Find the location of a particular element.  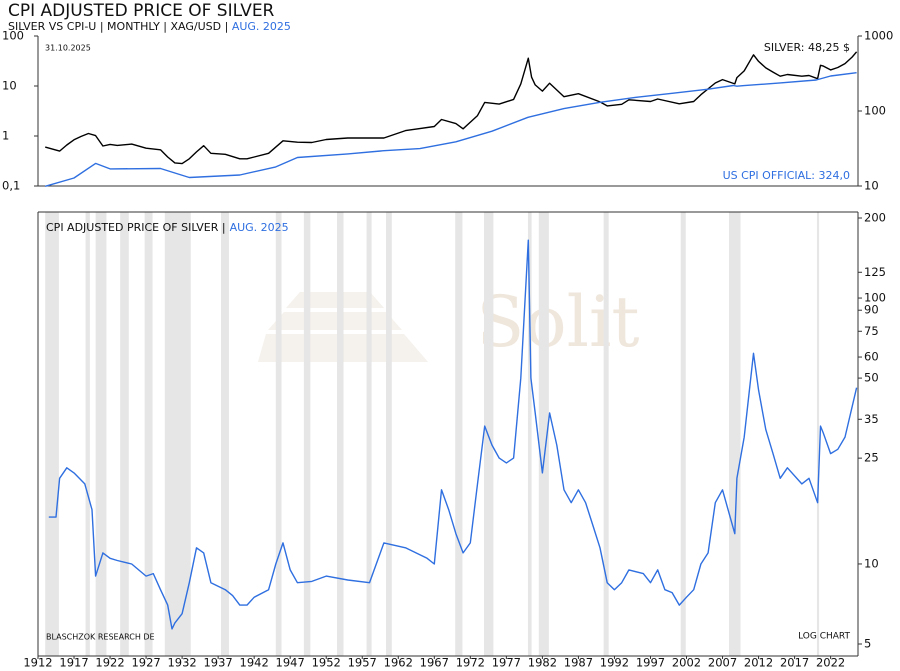

y-tick-label: 60 is located at coordinates (871, 357).